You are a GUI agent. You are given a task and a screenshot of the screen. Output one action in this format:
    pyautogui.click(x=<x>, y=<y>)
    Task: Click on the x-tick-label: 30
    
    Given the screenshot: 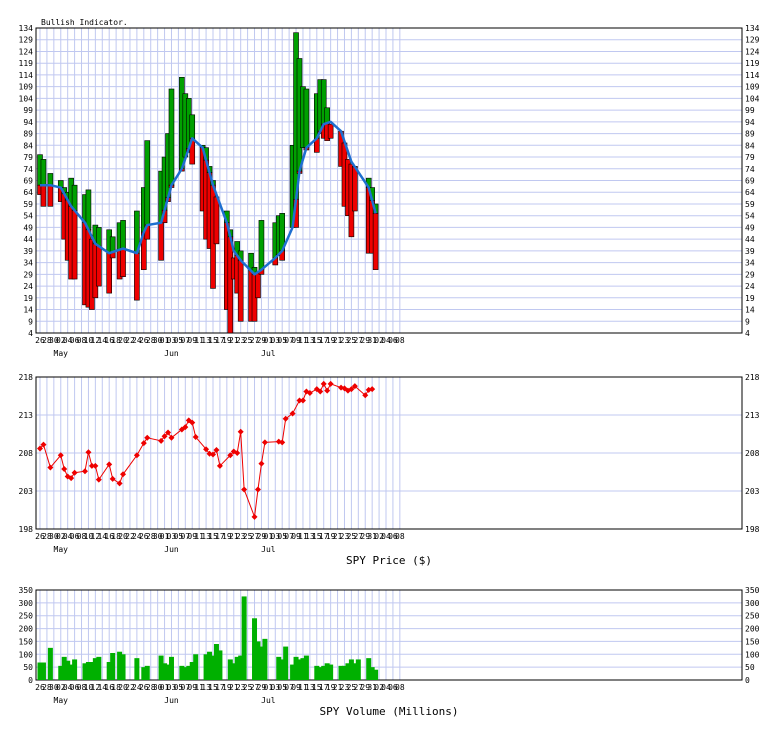 What is the action you would take?
    pyautogui.click(x=158, y=687)
    